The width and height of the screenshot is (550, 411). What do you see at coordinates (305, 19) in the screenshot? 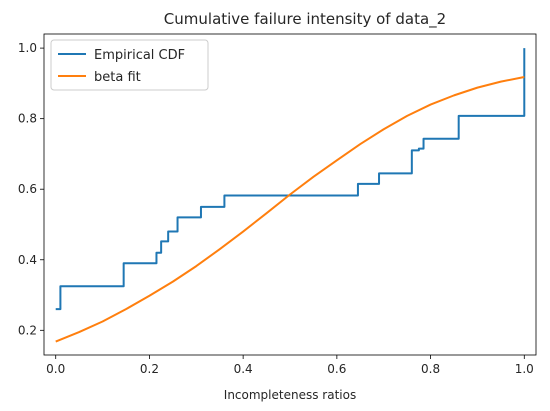
I see `chart-title: Cumulative failure intensity of data_2` at bounding box center [305, 19].